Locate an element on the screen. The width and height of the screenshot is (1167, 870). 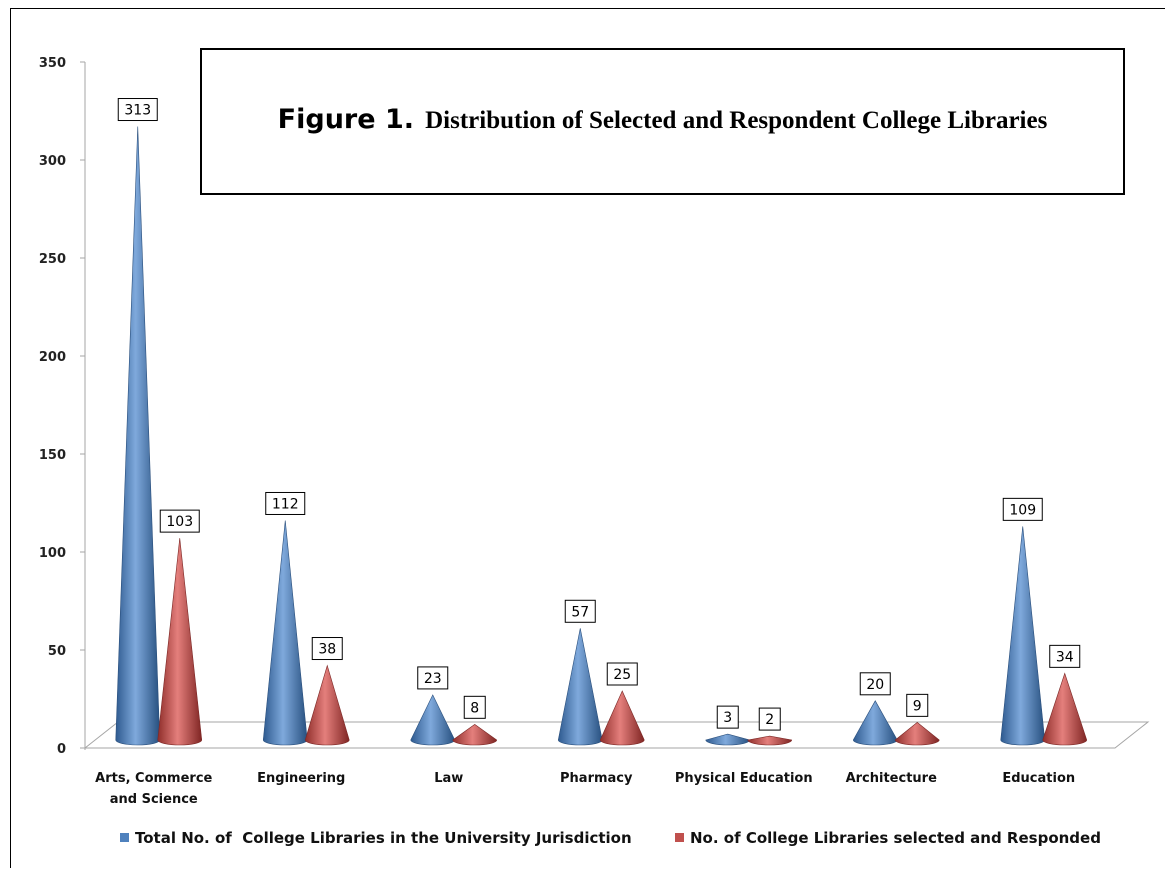
data-label-text: 8 is located at coordinates (474, 708).